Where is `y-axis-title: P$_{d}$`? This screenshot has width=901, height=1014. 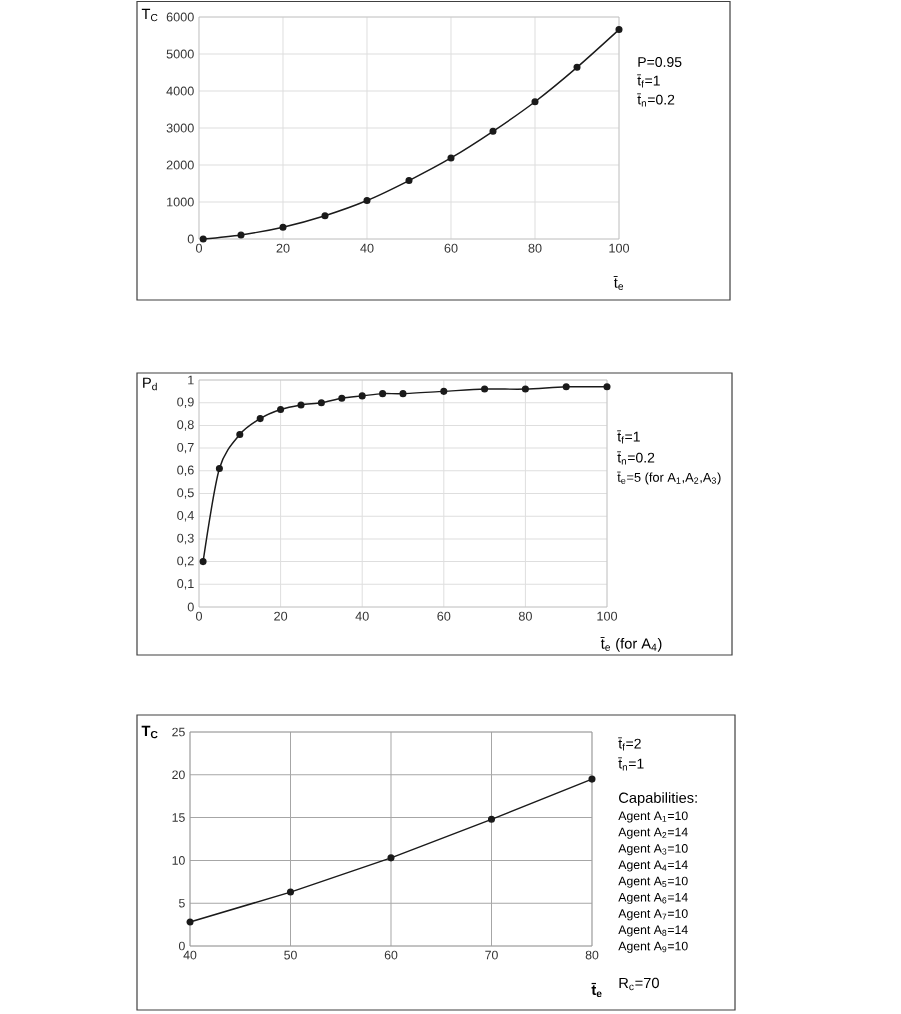 y-axis-title: P$_{d}$ is located at coordinates (150, 384).